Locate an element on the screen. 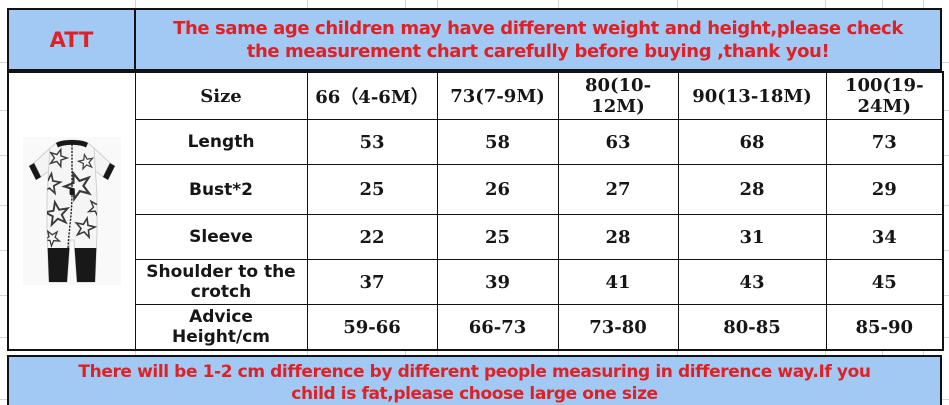  size-column-header: 73(7-9M) is located at coordinates (497, 95).